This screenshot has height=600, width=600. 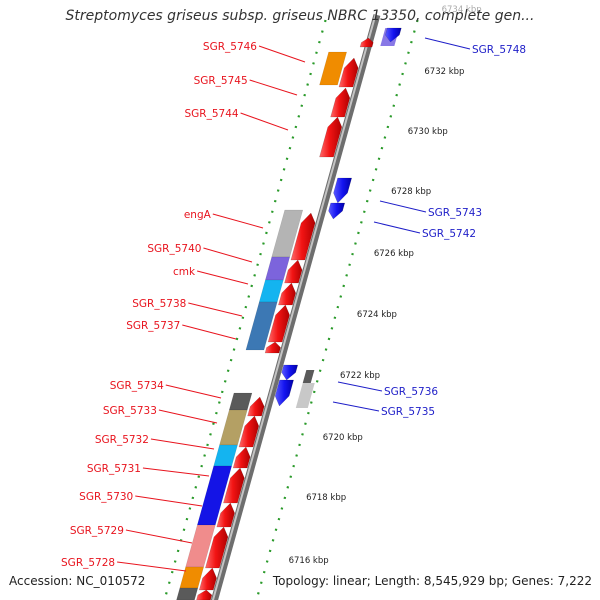 I want to click on gene-label-left: SGR_5733, so click(x=130, y=411).